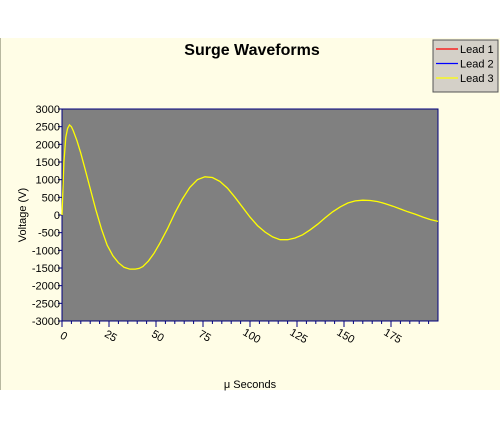 This screenshot has width=500, height=430. What do you see at coordinates (204, 336) in the screenshot?
I see `x-tick-label: 75` at bounding box center [204, 336].